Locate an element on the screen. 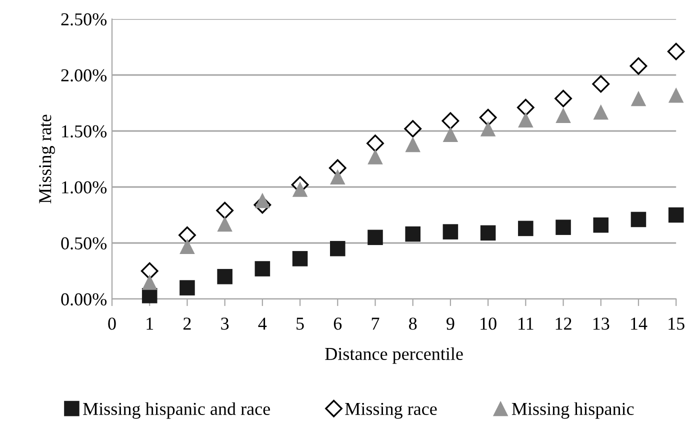 The width and height of the screenshot is (697, 435). x-tick-label: 1 is located at coordinates (150, 324).